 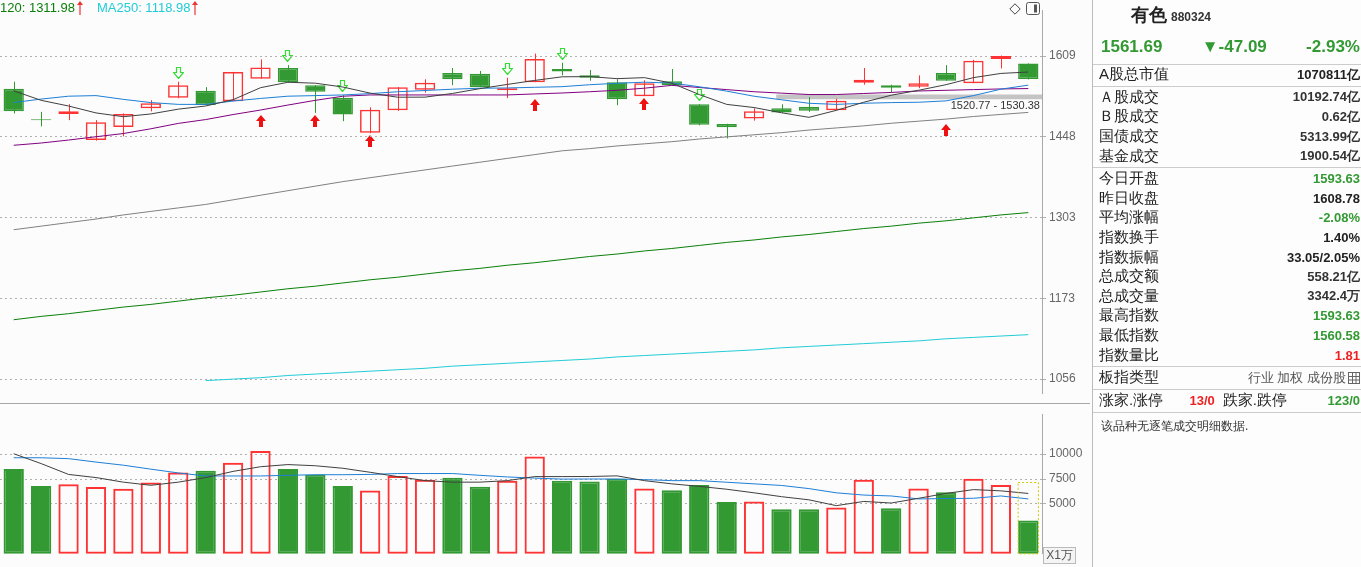 I want to click on category-label: 跌家.跌停, so click(x=1254, y=400).